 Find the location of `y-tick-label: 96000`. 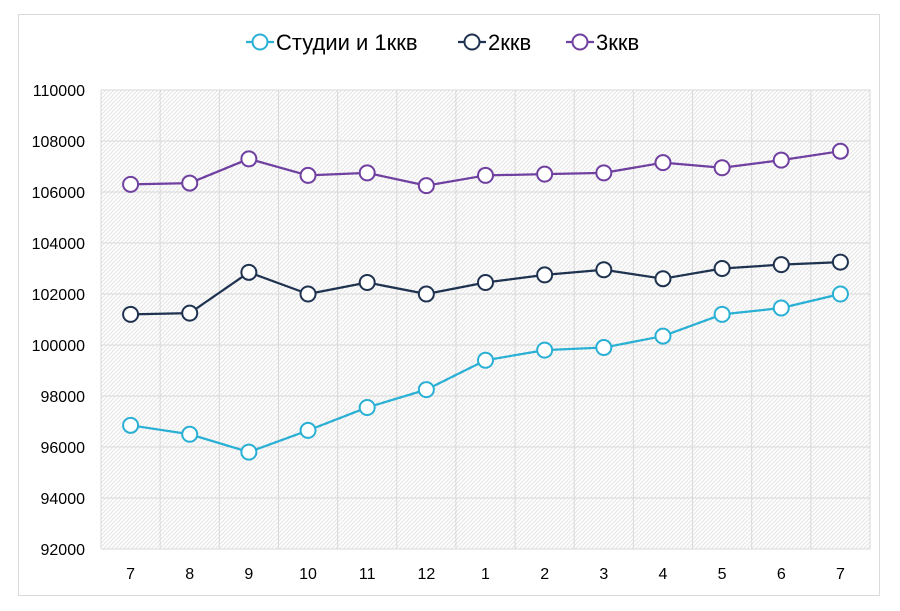

y-tick-label: 96000 is located at coordinates (63, 448).